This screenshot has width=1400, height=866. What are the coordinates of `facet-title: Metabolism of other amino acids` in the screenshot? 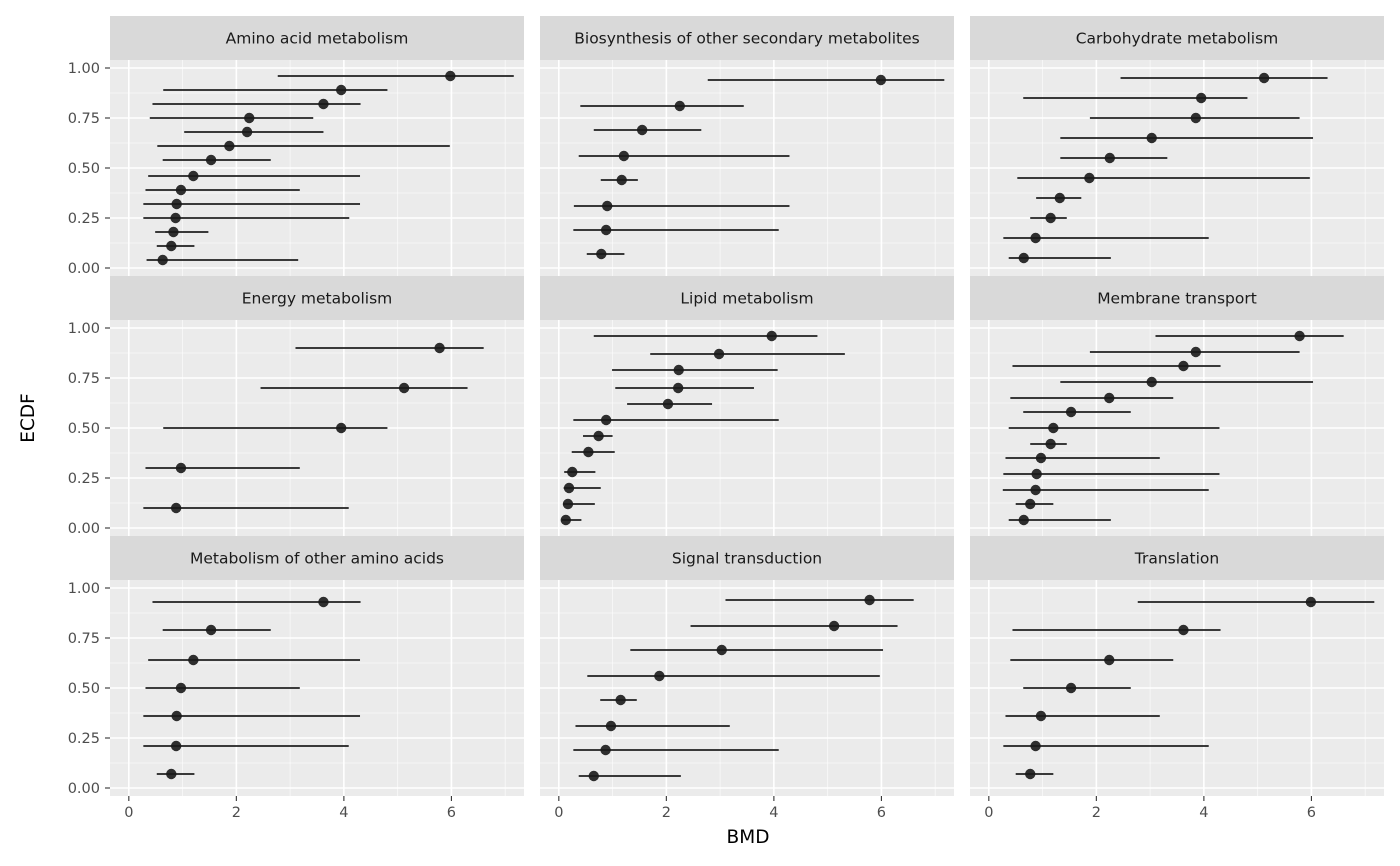 It's located at (317, 559).